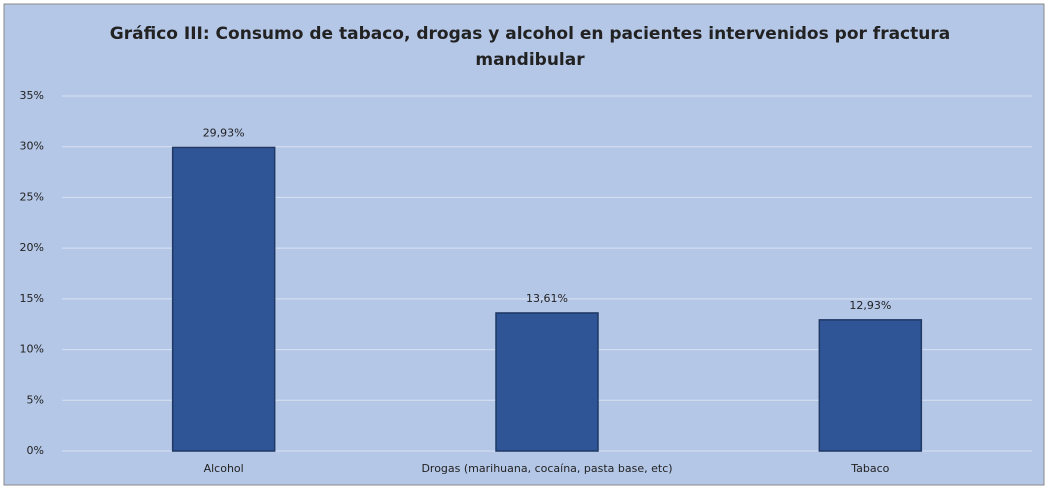 This screenshot has height=489, width=1048. I want to click on y-tick-label: 35%, so click(32, 95).